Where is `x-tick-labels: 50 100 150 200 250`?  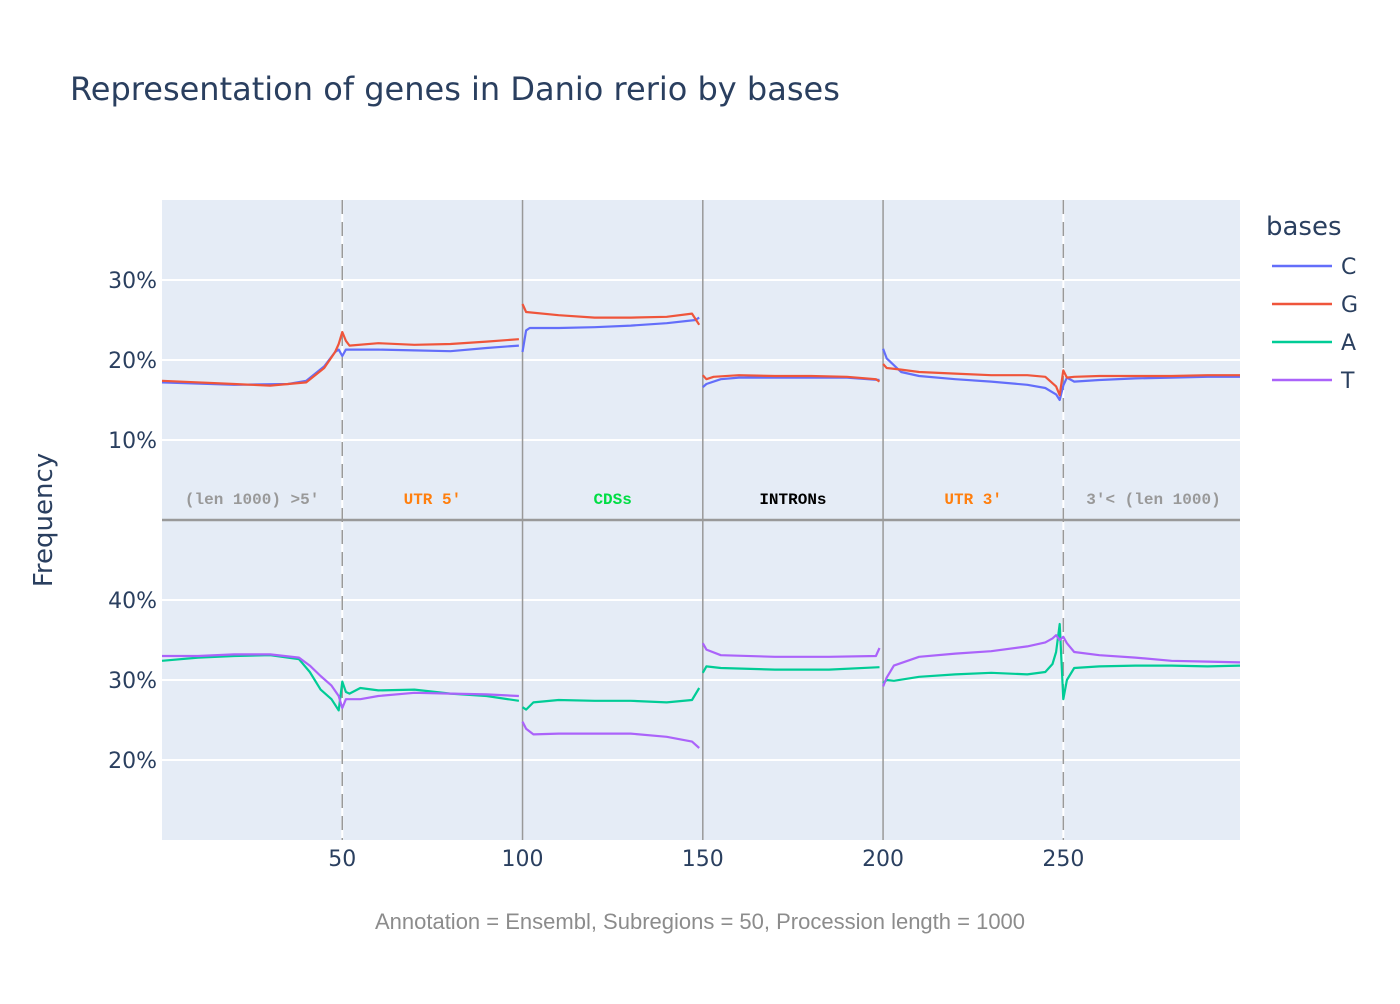 x-tick-labels: 50 100 150 200 250 is located at coordinates (706, 859).